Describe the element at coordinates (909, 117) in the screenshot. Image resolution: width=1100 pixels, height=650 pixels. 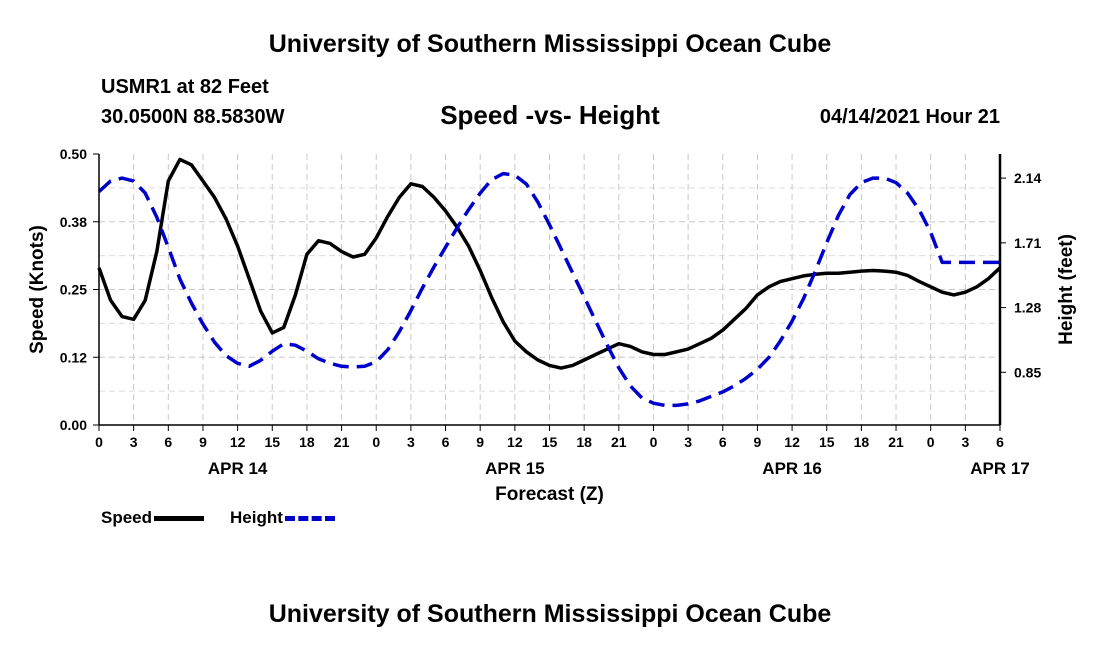
I see `forecast-datestamp: 04/14/2021 Hour 21` at that location.